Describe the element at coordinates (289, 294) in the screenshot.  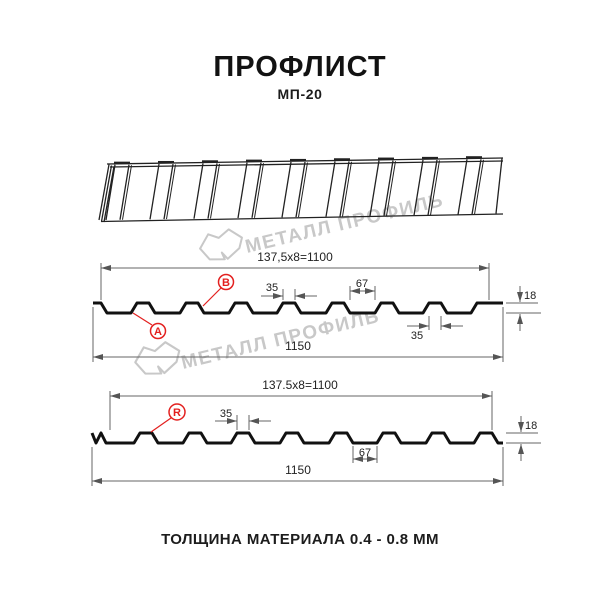
I see `dim-ribtop-ab` at that location.